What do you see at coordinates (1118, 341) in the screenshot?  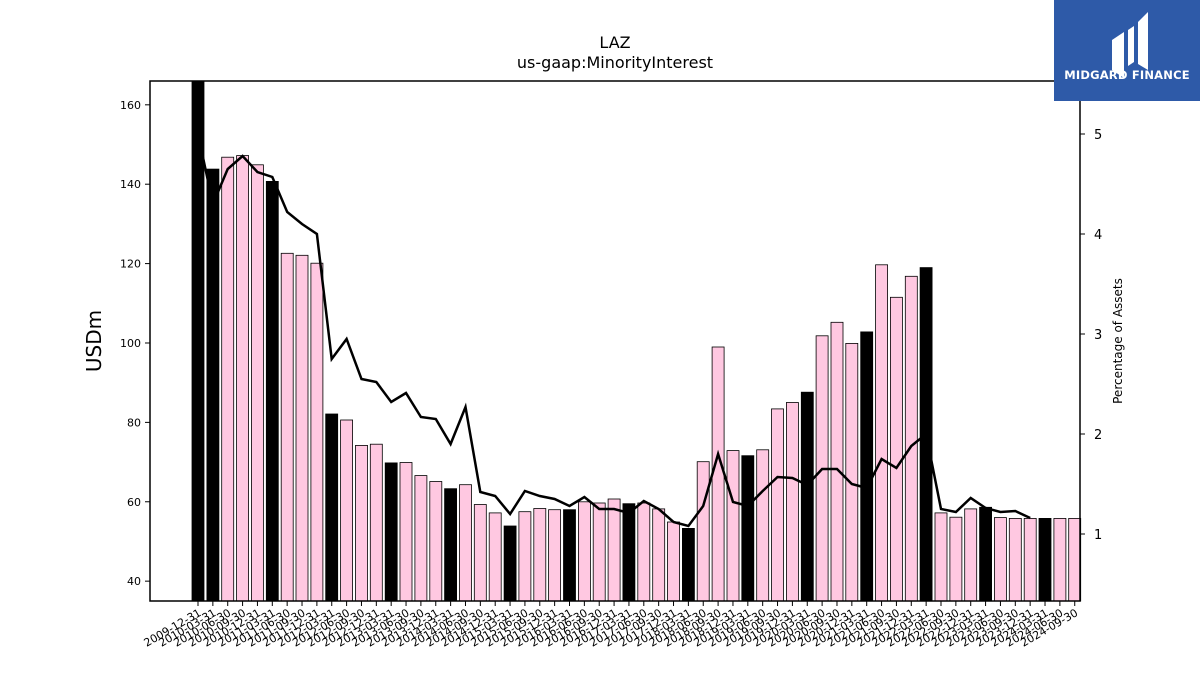 I see `y2-axis-label: Percentage of Assets` at bounding box center [1118, 341].